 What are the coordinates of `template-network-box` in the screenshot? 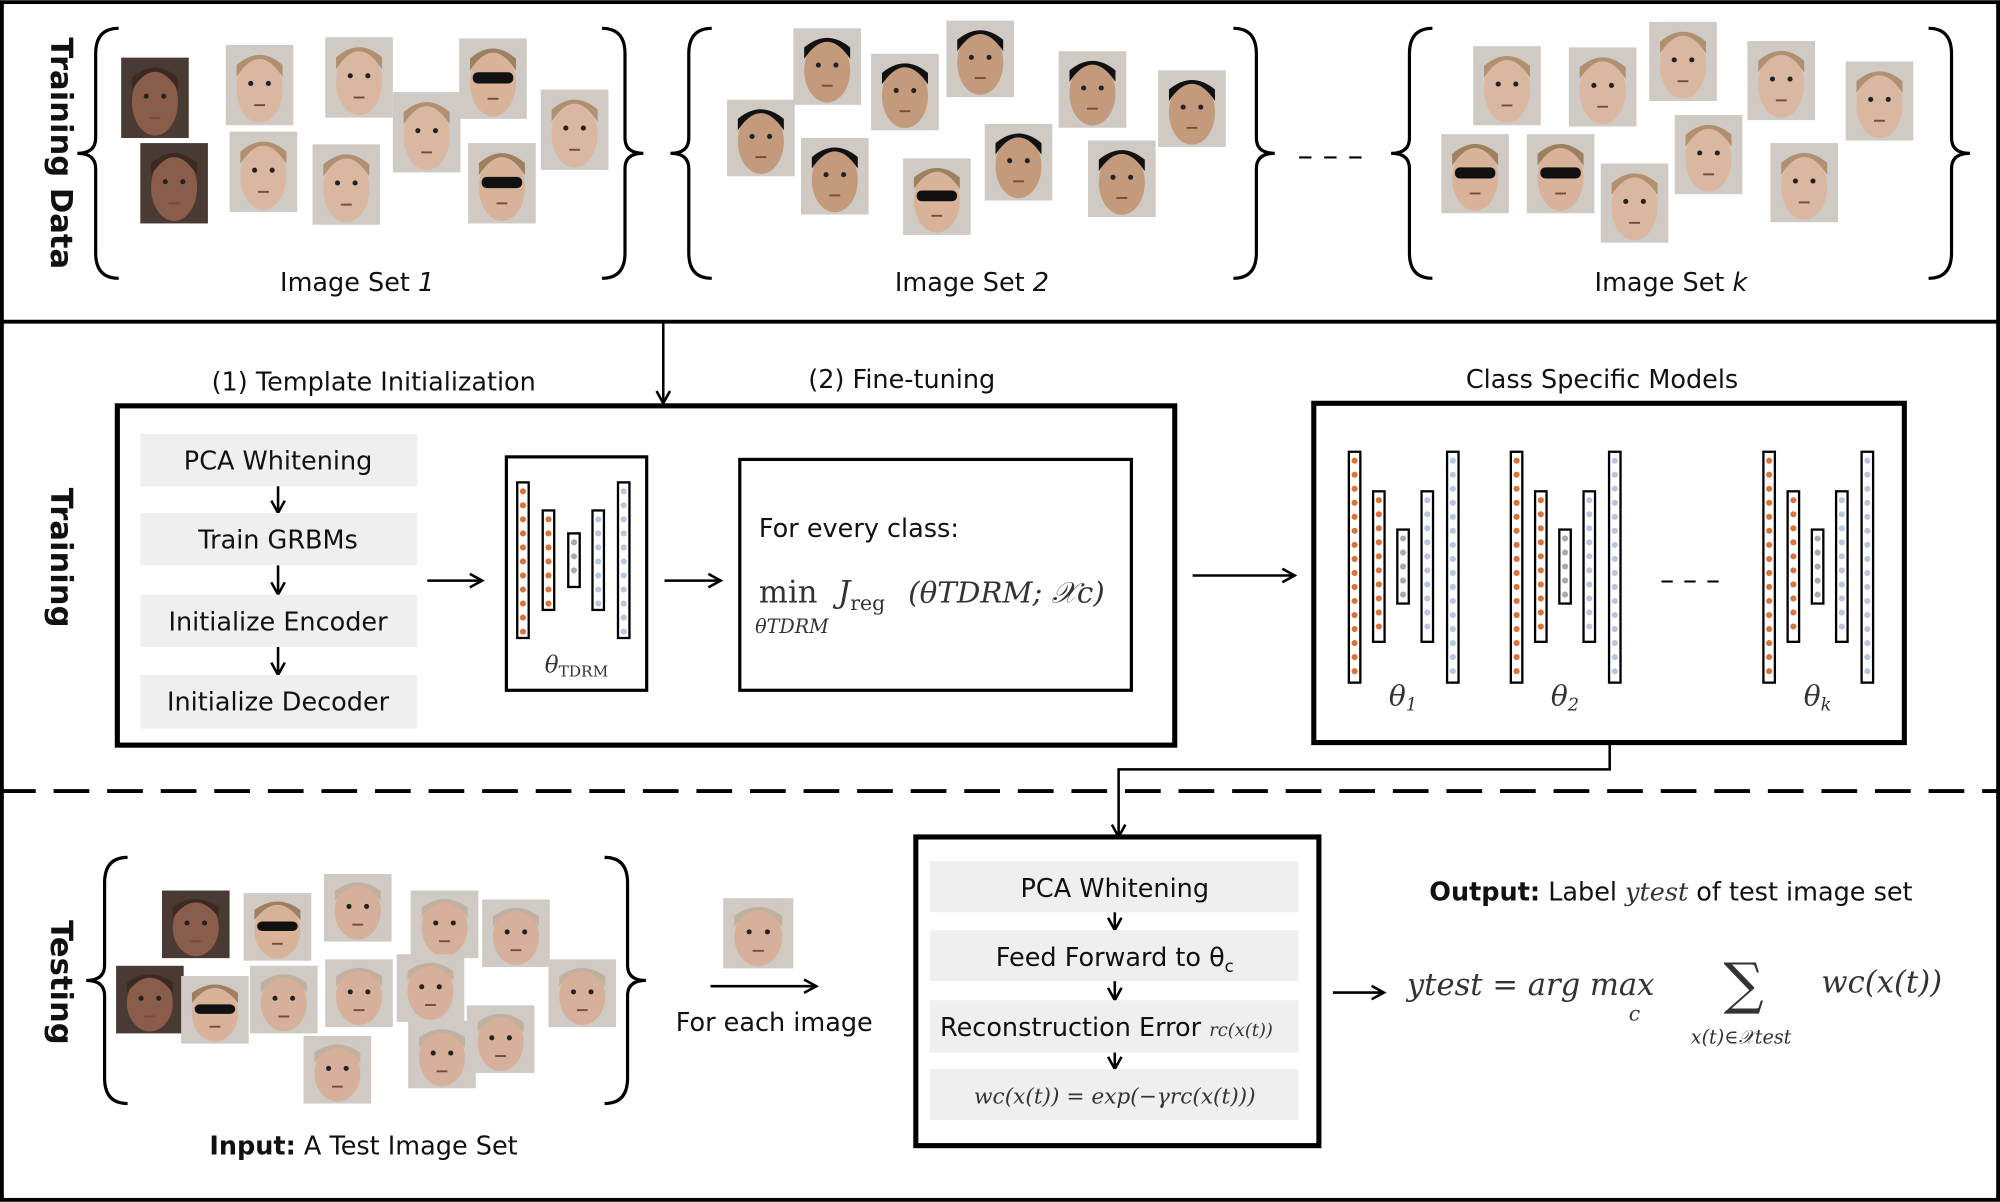 It's located at (576, 573).